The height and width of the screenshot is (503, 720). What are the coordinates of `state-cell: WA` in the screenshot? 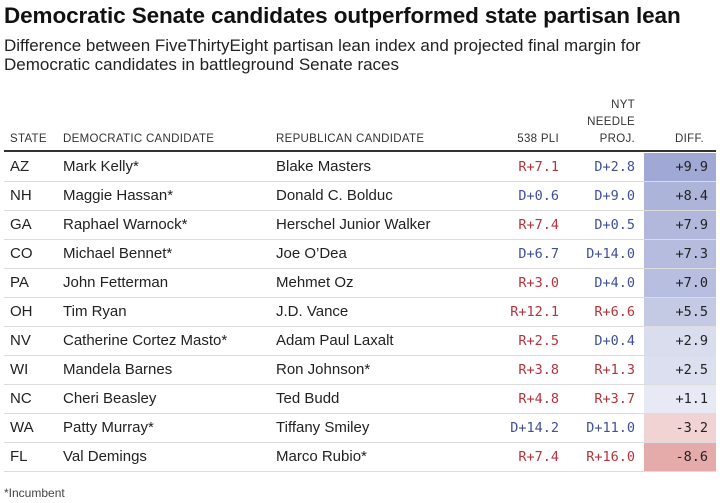 It's located at (22, 427).